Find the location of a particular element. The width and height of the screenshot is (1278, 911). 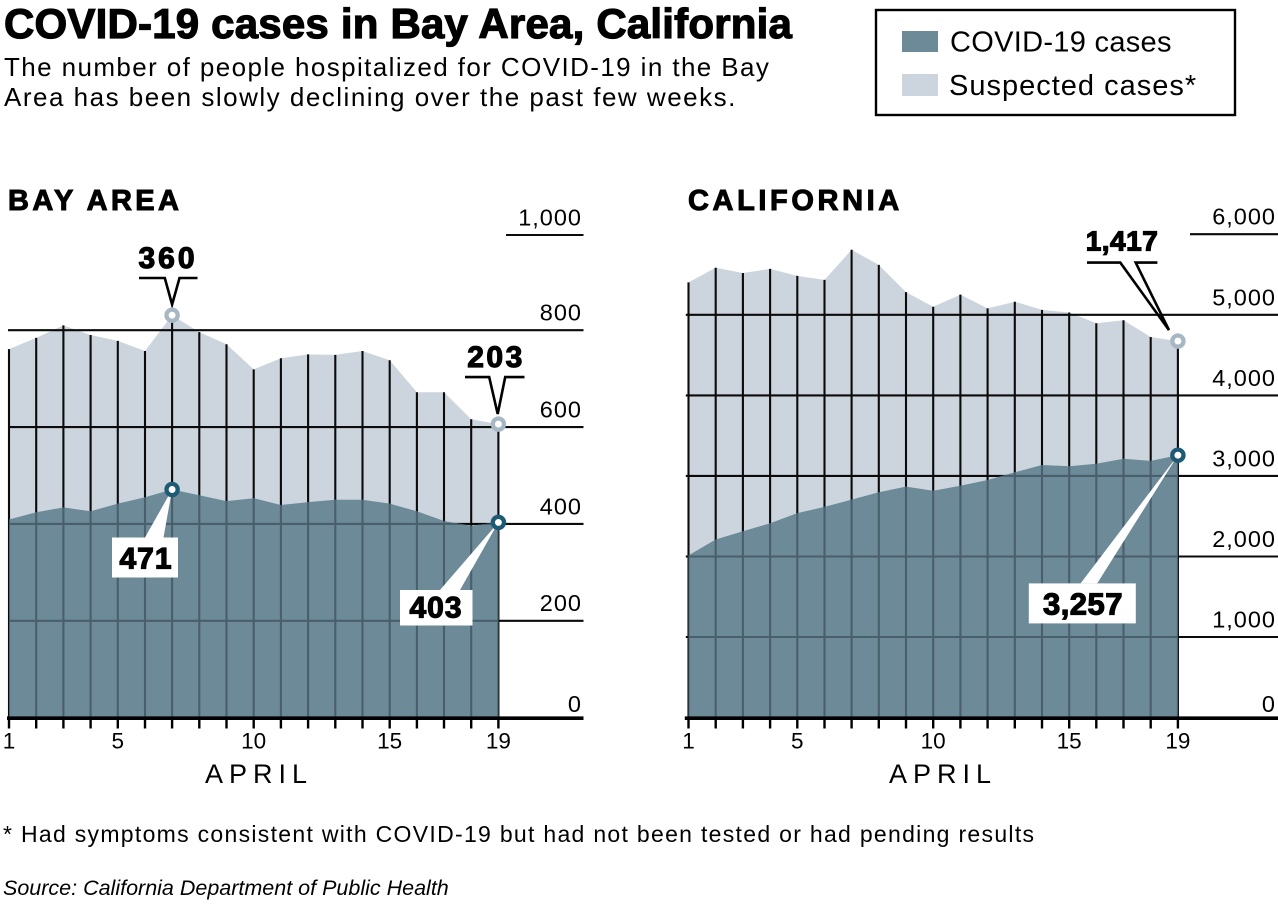

svg-text: 600 is located at coordinates (561, 410).